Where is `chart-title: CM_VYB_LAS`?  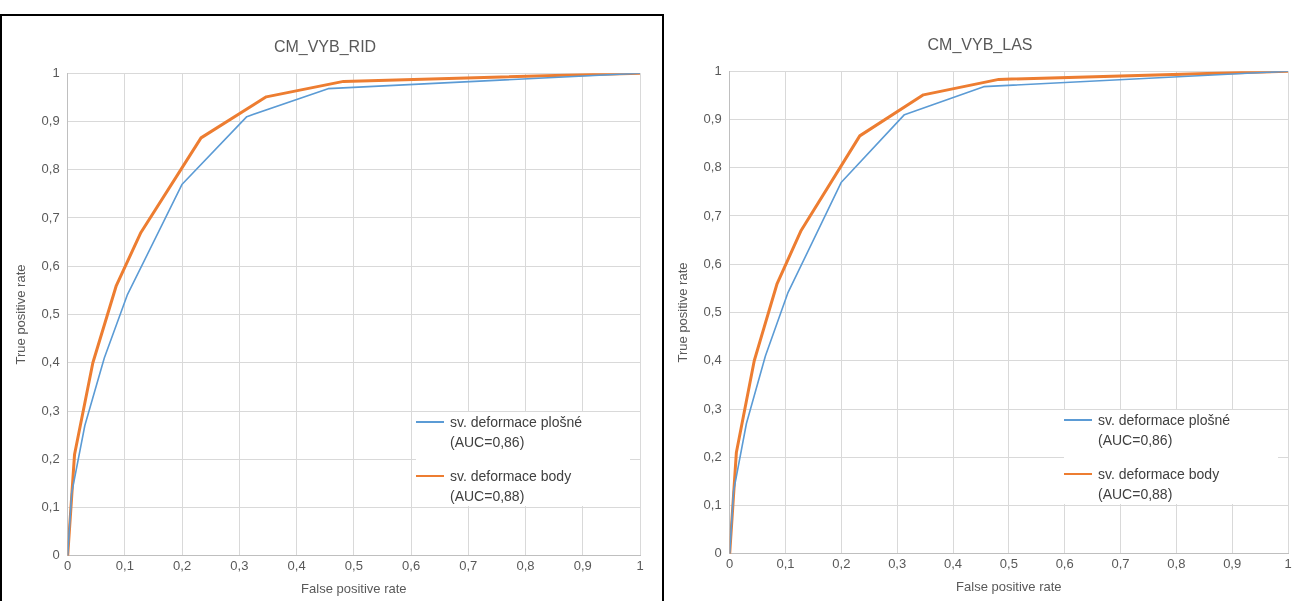
chart-title: CM_VYB_LAS is located at coordinates (980, 45).